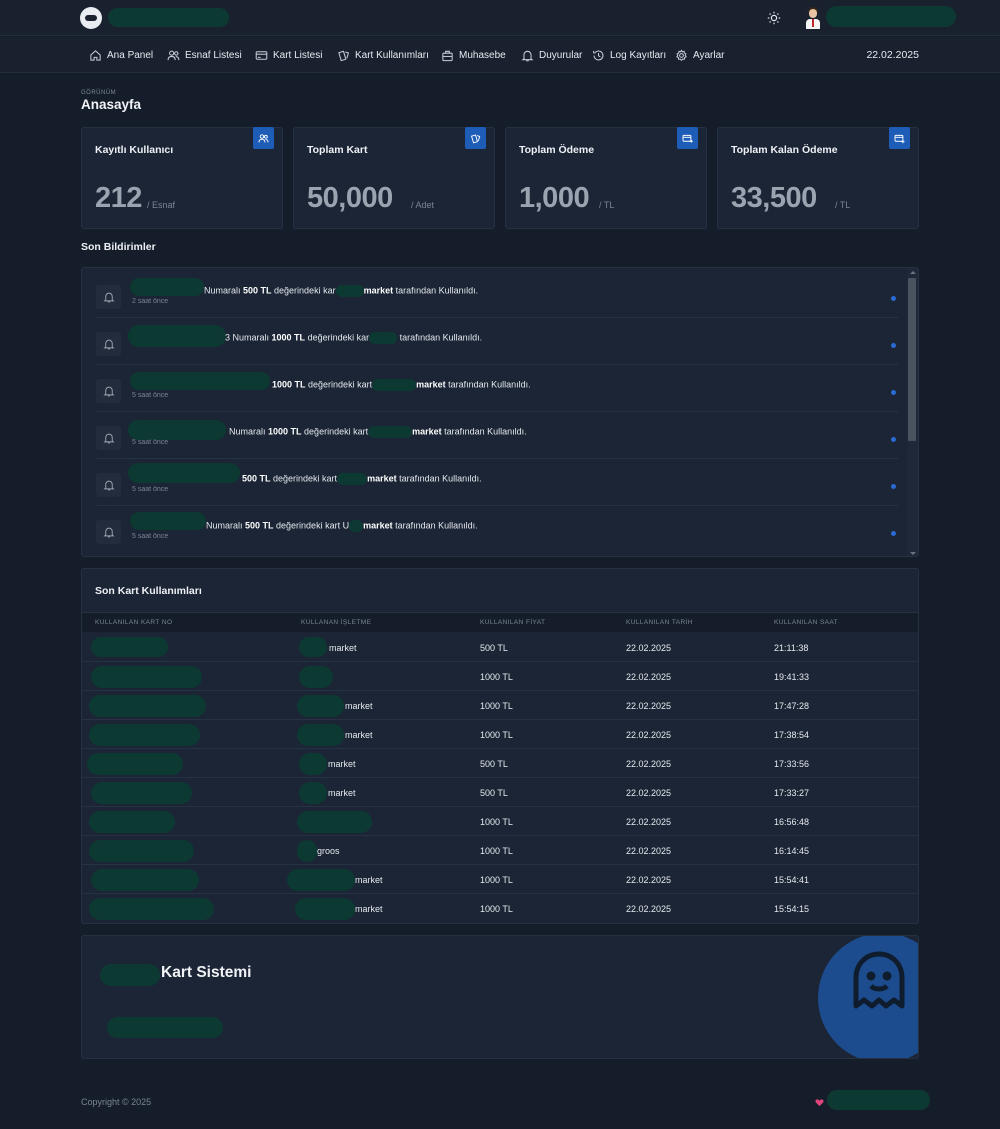  What do you see at coordinates (792, 677) in the screenshot?
I see `time-cell: 19:41:33` at bounding box center [792, 677].